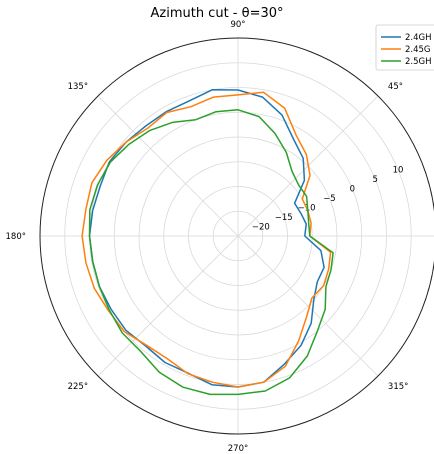 The width and height of the screenshot is (434, 454). Describe the element at coordinates (398, 171) in the screenshot. I see `r-tick-label-6: 10` at that location.